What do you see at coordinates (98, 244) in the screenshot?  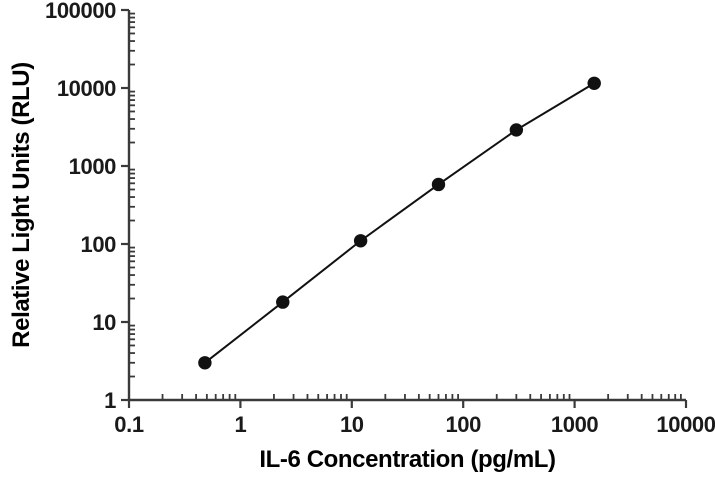 I see `y-tick-label: 100` at bounding box center [98, 244].